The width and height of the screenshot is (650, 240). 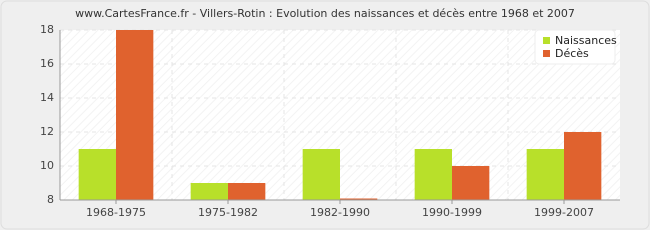 I want to click on legend-label: Naissances, so click(x=586, y=40).